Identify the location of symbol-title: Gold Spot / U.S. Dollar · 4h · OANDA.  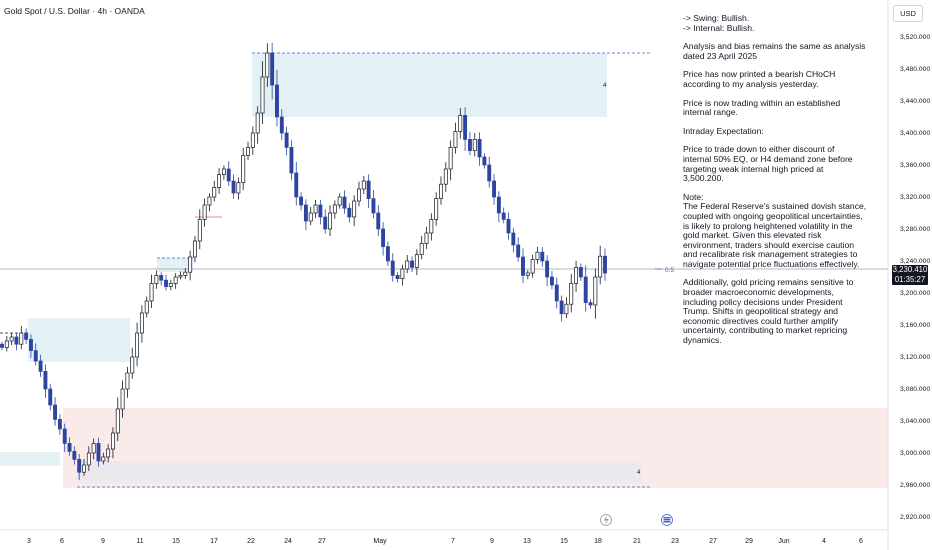
(74, 11).